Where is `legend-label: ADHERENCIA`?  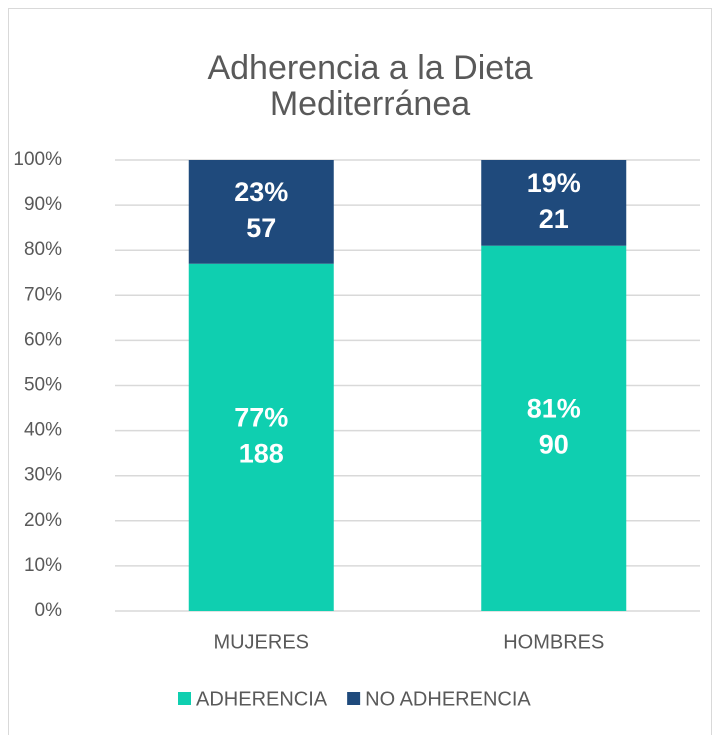 legend-label: ADHERENCIA is located at coordinates (262, 699).